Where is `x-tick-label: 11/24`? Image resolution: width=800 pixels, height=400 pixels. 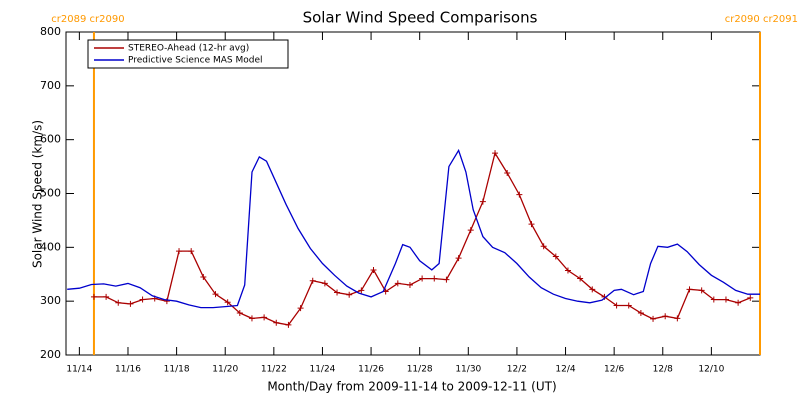 x-tick-label: 11/24 is located at coordinates (322, 370).